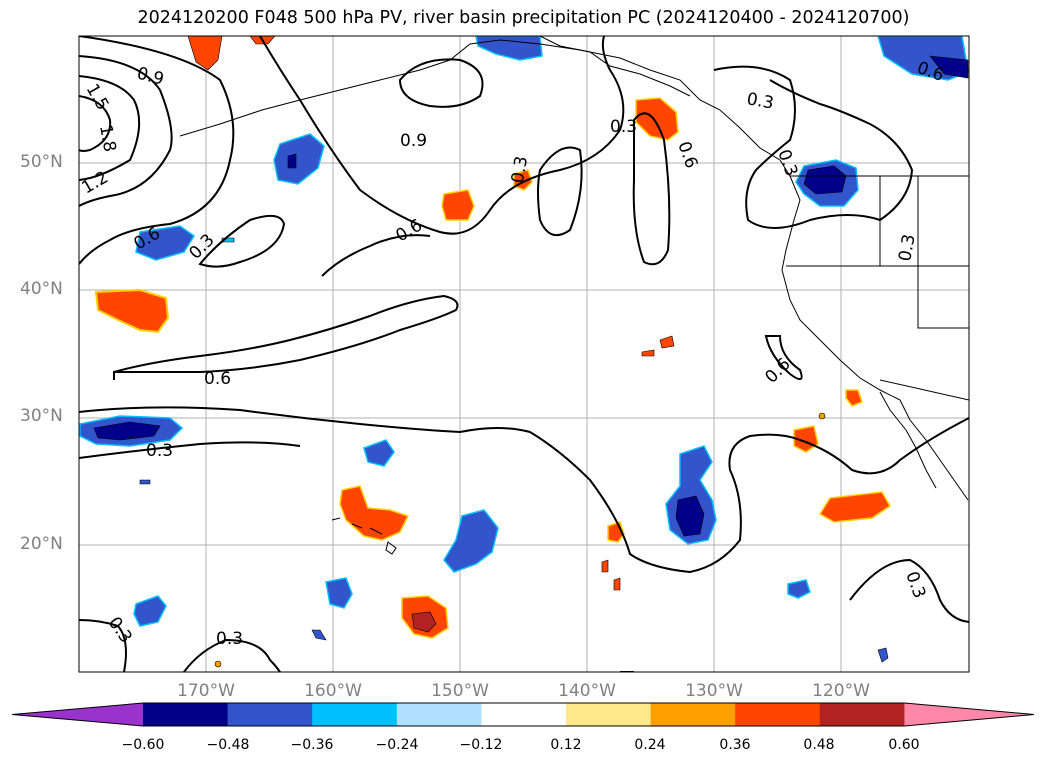 The image size is (1047, 765). What do you see at coordinates (481, 745) in the screenshot?
I see `colorbar-tick-label: −0.12` at bounding box center [481, 745].